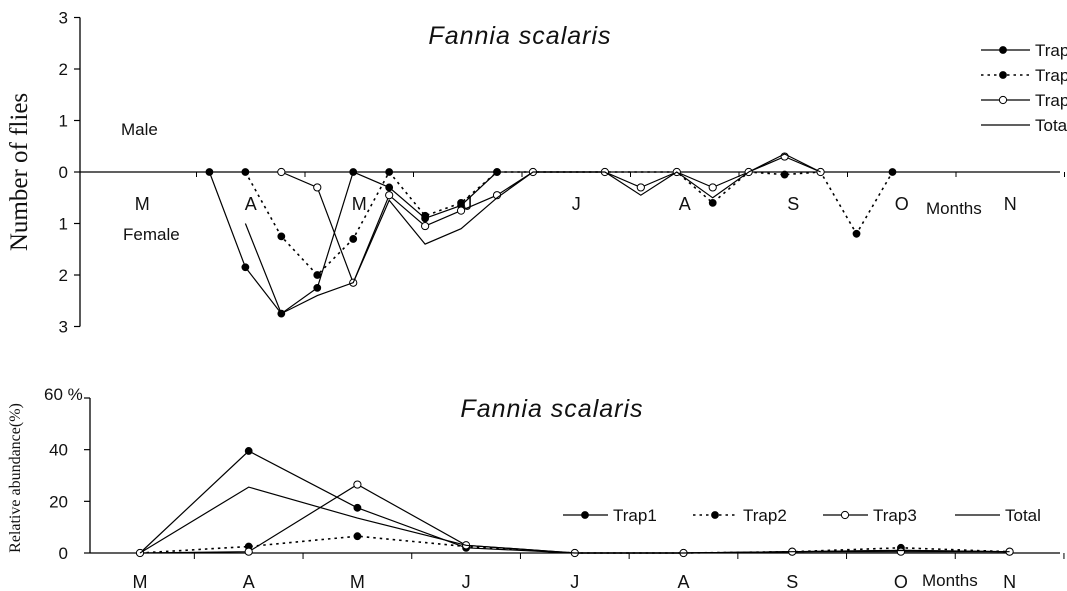 This screenshot has height=591, width=1067. Describe the element at coordinates (139, 129) in the screenshot. I see `male-annotation: Male` at that location.